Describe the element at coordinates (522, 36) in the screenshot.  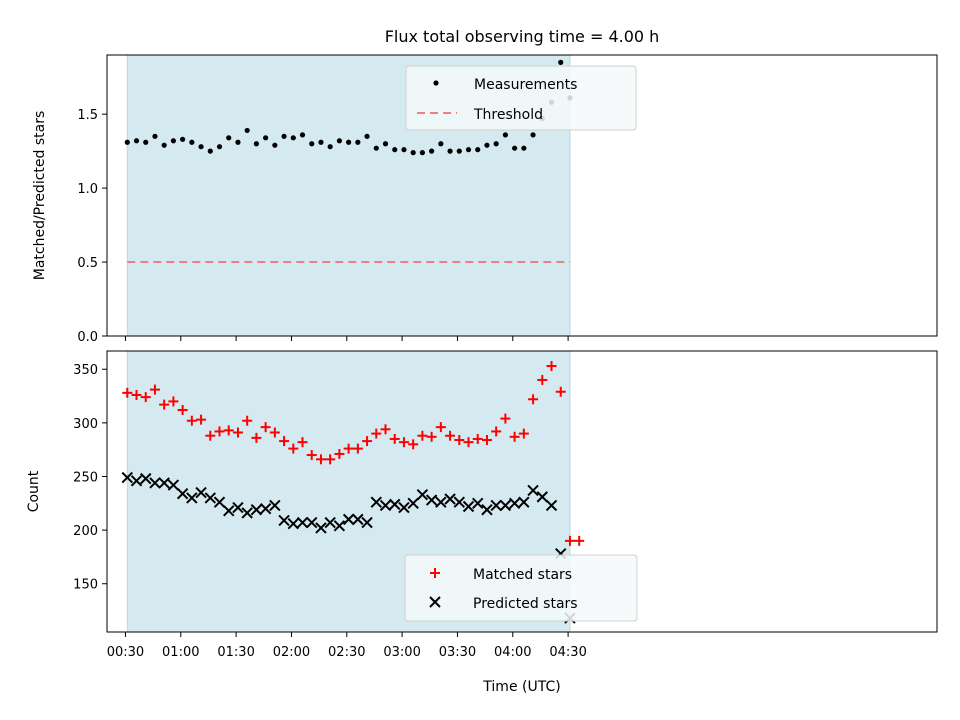
I see `chart-title: Flux total observing time = 4.00 h` at that location.